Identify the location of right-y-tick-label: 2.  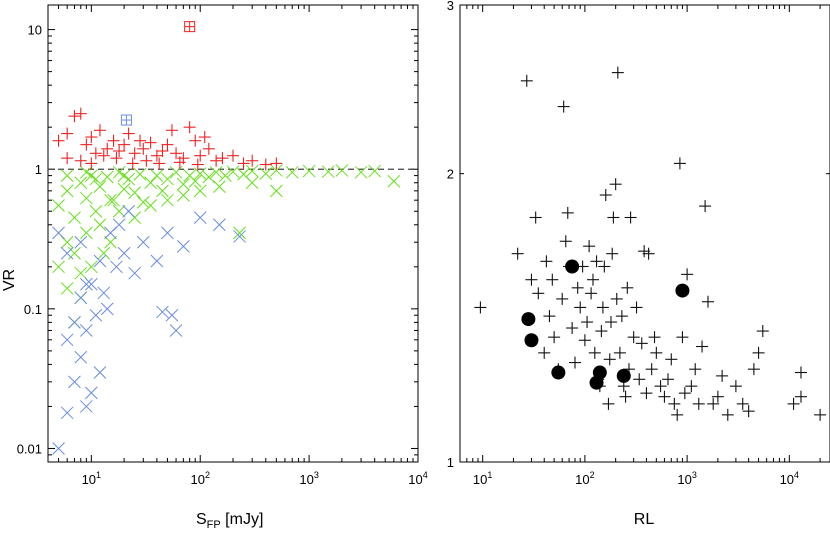
(450, 174).